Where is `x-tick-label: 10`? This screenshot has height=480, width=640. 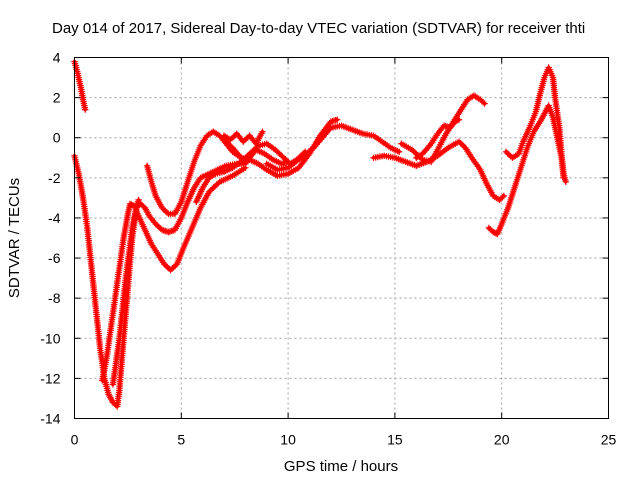
x-tick-label: 10 is located at coordinates (288, 440).